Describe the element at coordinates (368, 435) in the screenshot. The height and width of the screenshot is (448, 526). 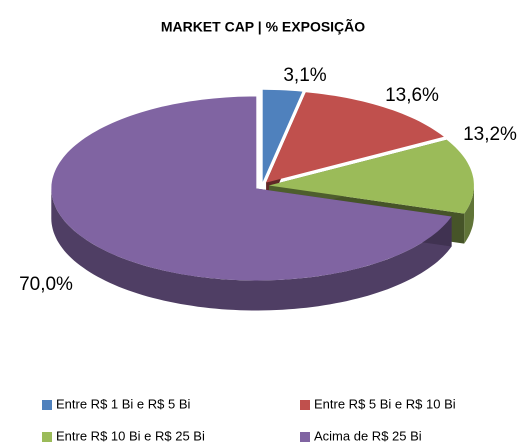
I see `legend-label: Acima de R$ 25 Bi` at that location.